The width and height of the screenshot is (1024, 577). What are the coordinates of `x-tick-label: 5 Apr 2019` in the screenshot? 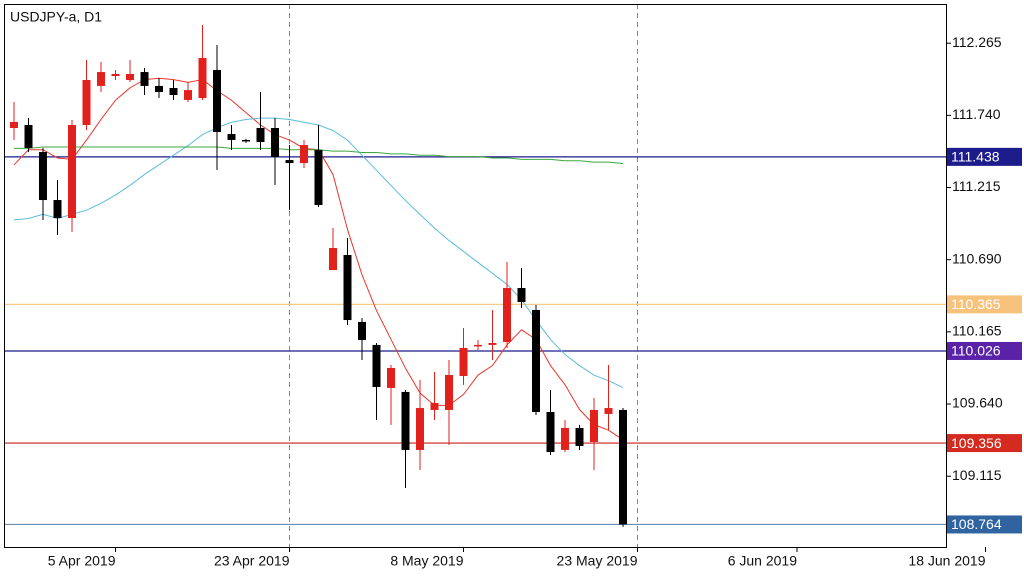 It's located at (82, 561).